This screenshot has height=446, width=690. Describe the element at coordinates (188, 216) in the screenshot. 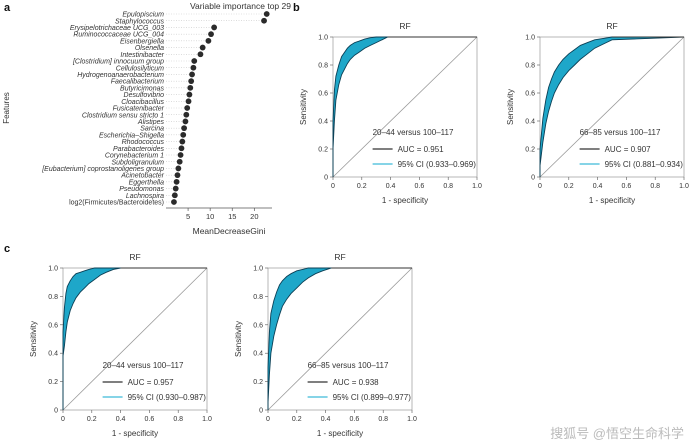

I see `importance-x-tick-label: 5` at that location.